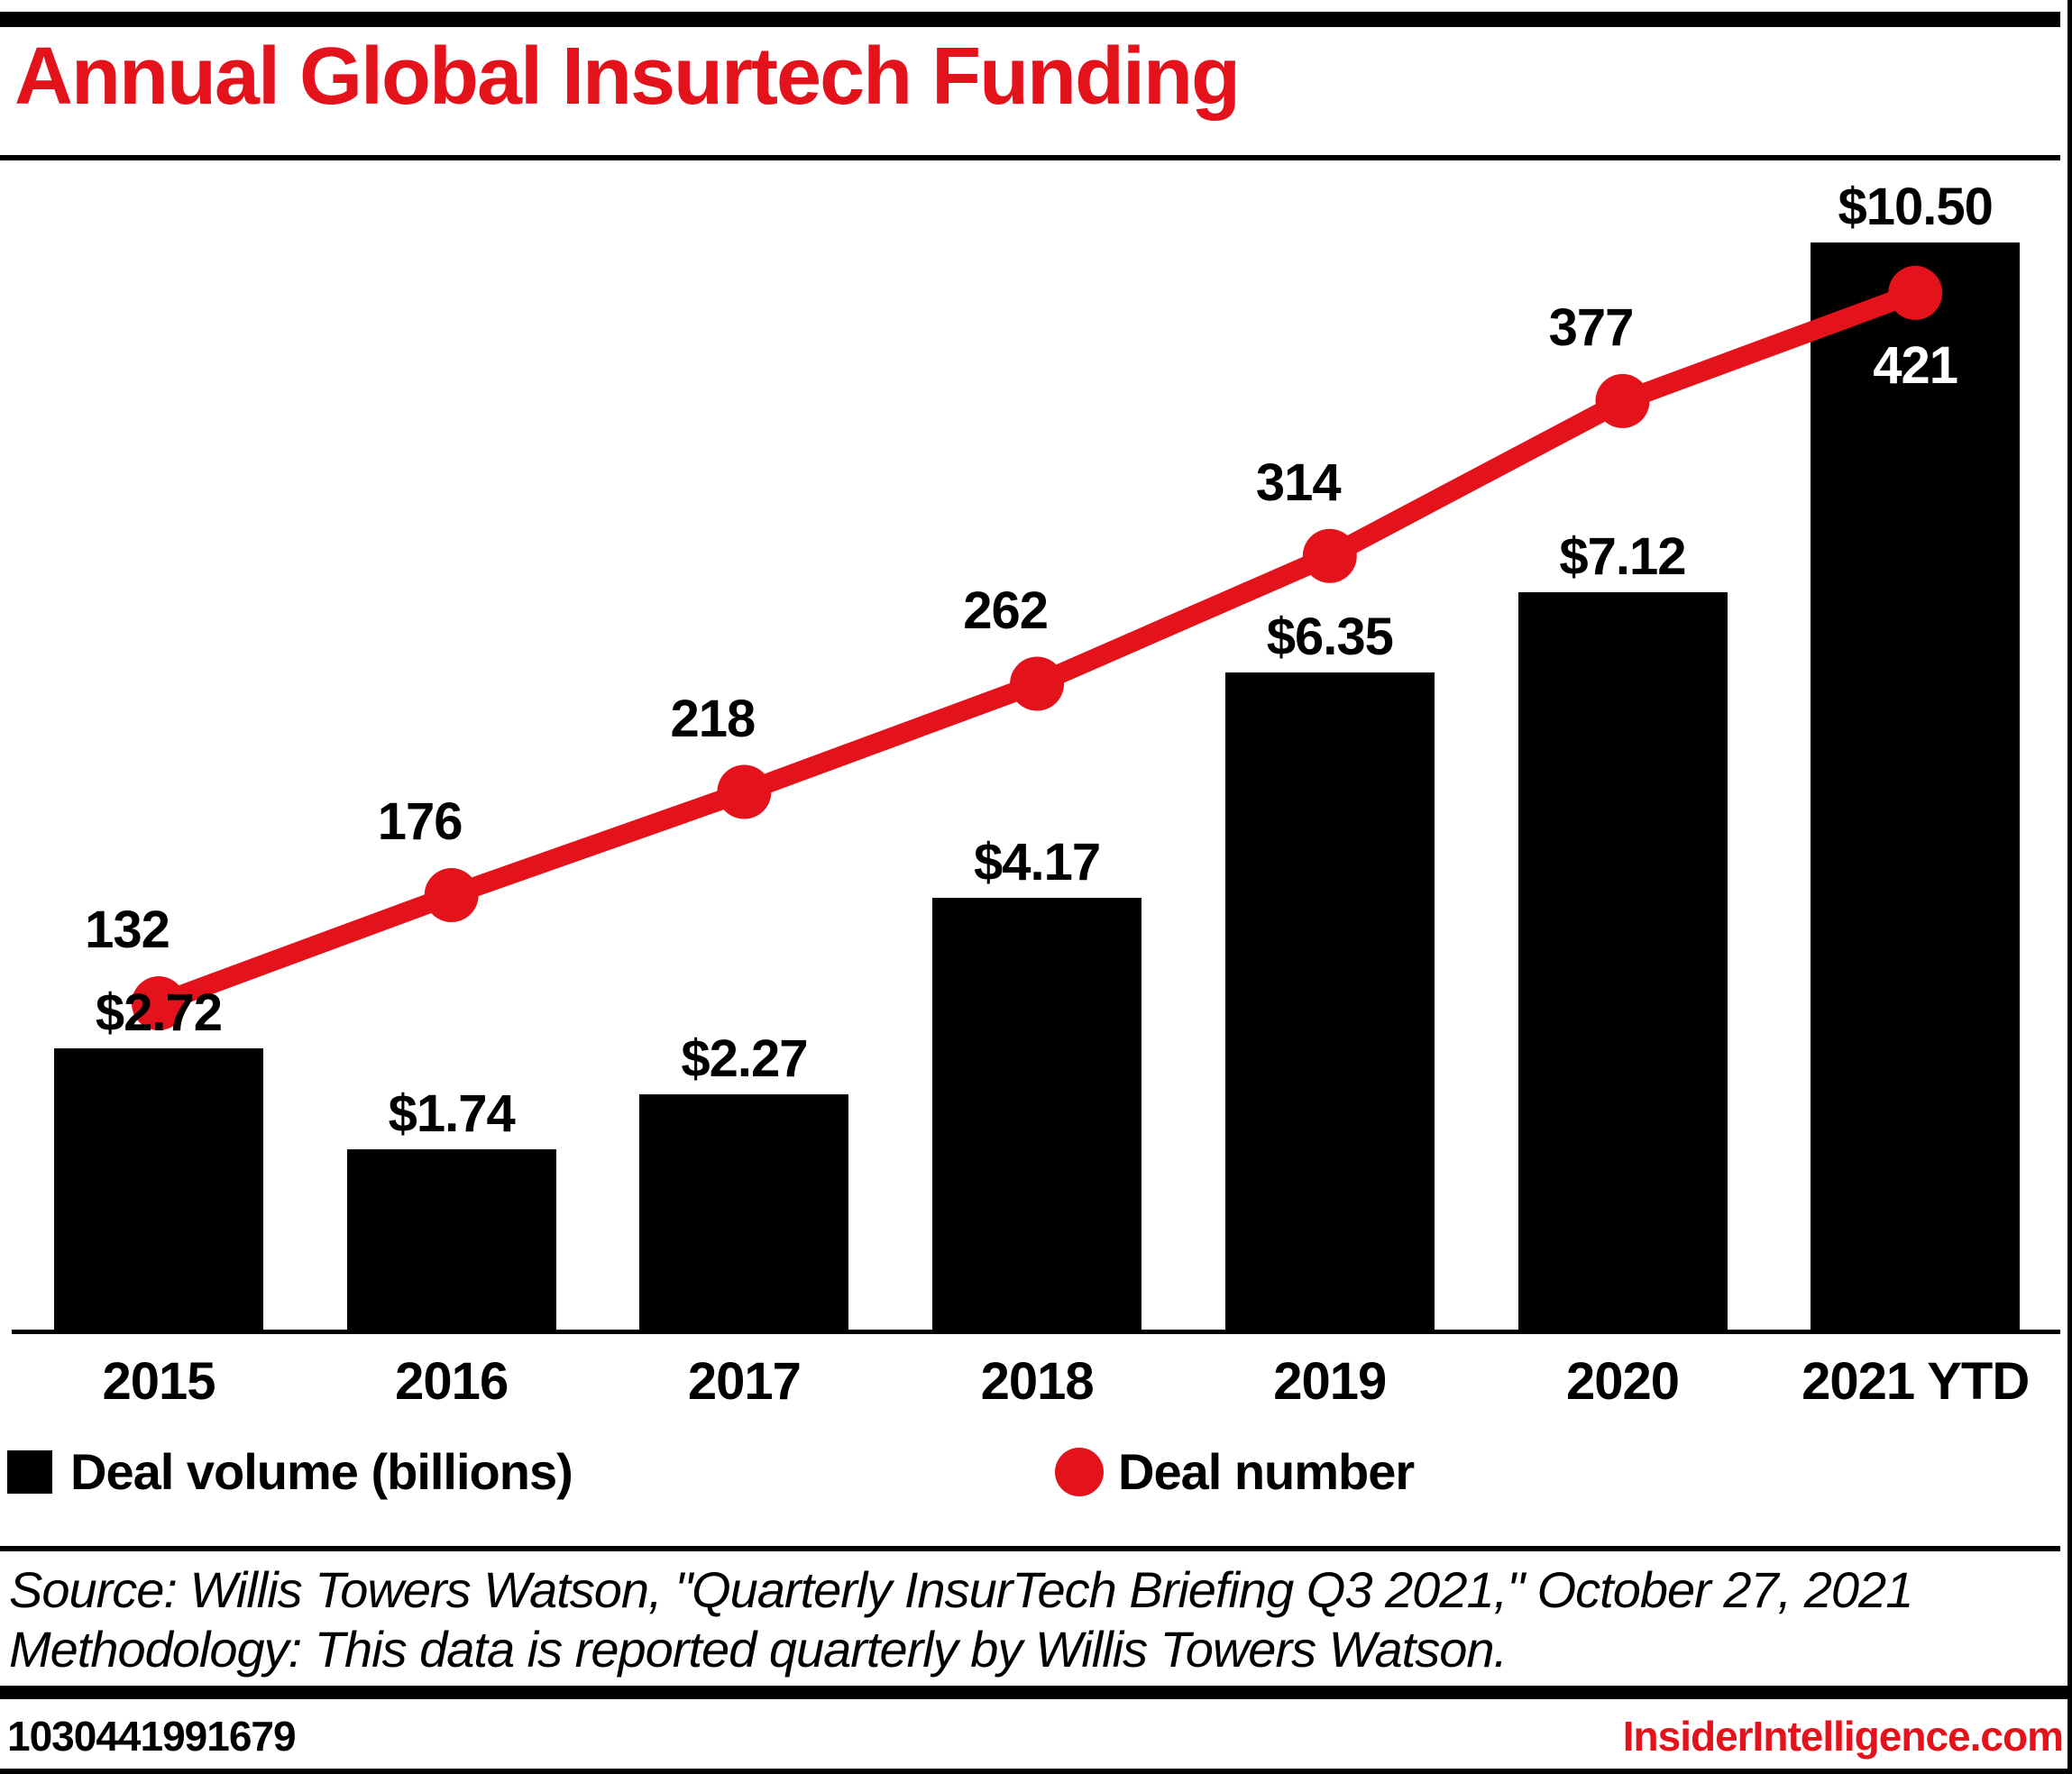 The width and height of the screenshot is (2072, 1774). I want to click on x-tick-label: 2018, so click(1037, 1381).